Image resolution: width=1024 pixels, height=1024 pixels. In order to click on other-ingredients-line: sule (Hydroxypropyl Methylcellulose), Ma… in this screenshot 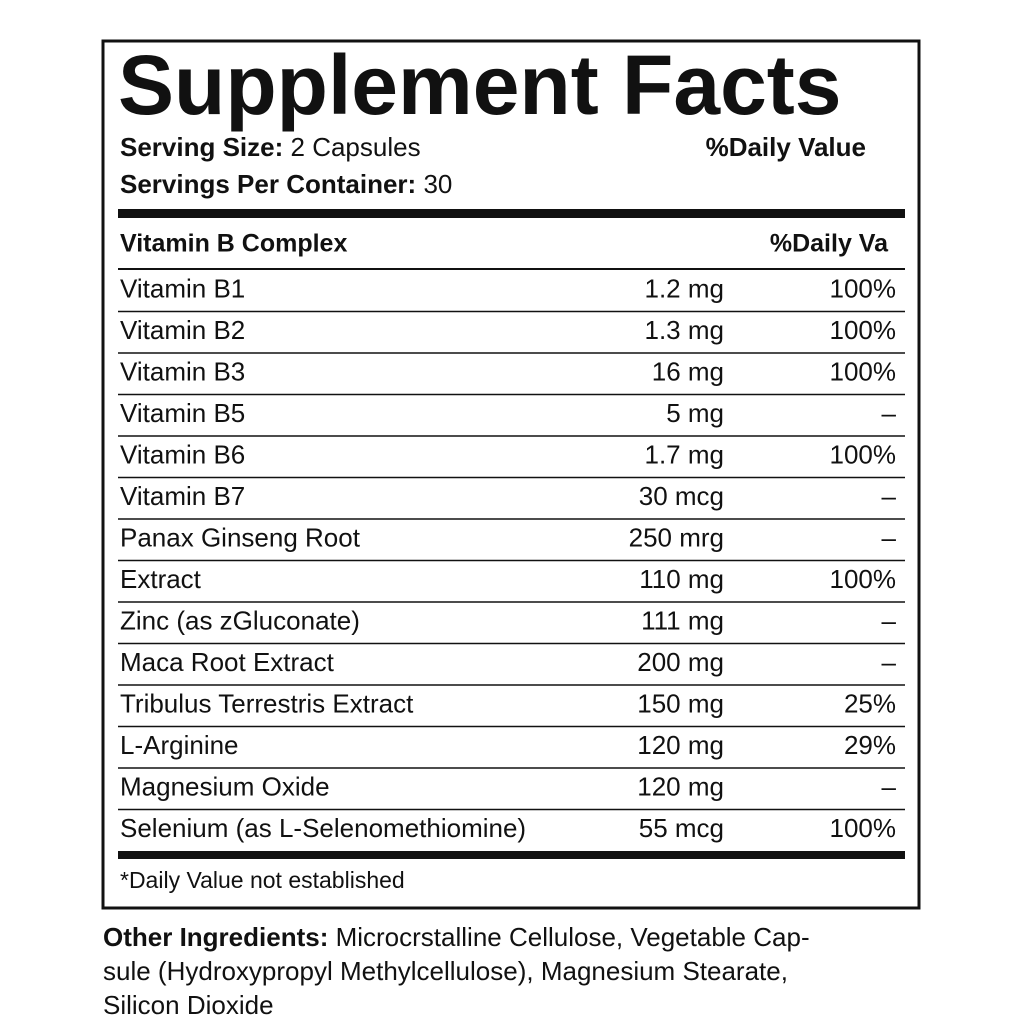, I will do `click(445, 971)`.